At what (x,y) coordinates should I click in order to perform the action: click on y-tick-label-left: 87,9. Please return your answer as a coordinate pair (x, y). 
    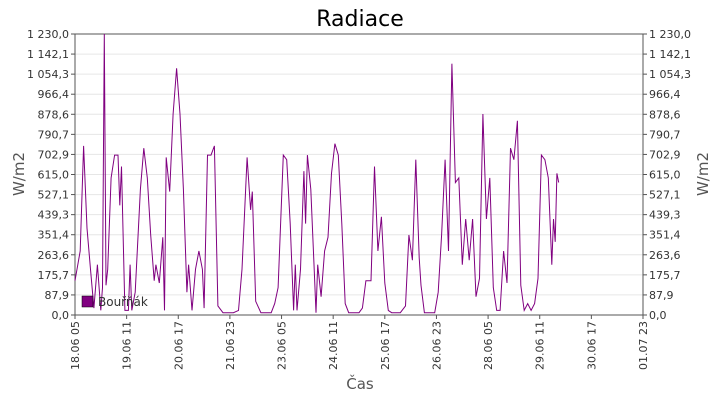
    Looking at the image, I should click on (57, 295).